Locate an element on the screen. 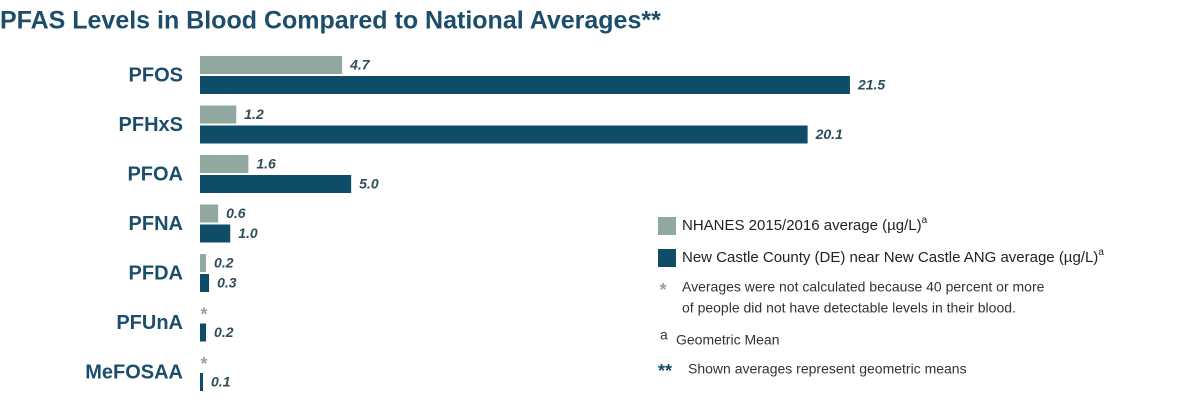 The image size is (1185, 403). value-label: 0.1 is located at coordinates (221, 382).